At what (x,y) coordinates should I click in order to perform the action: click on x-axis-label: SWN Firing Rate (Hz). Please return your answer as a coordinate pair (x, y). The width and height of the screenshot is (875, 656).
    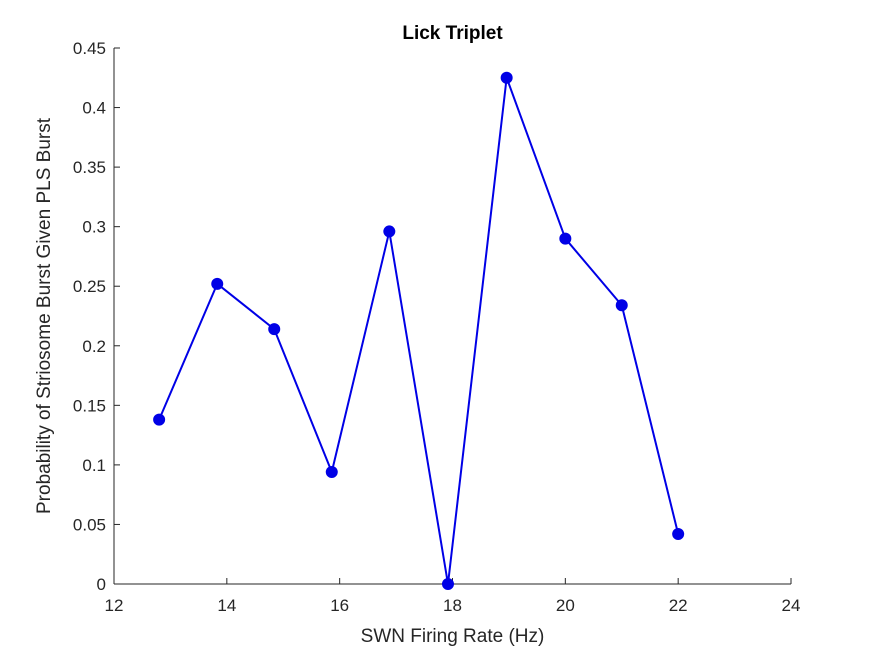
    Looking at the image, I should click on (453, 636).